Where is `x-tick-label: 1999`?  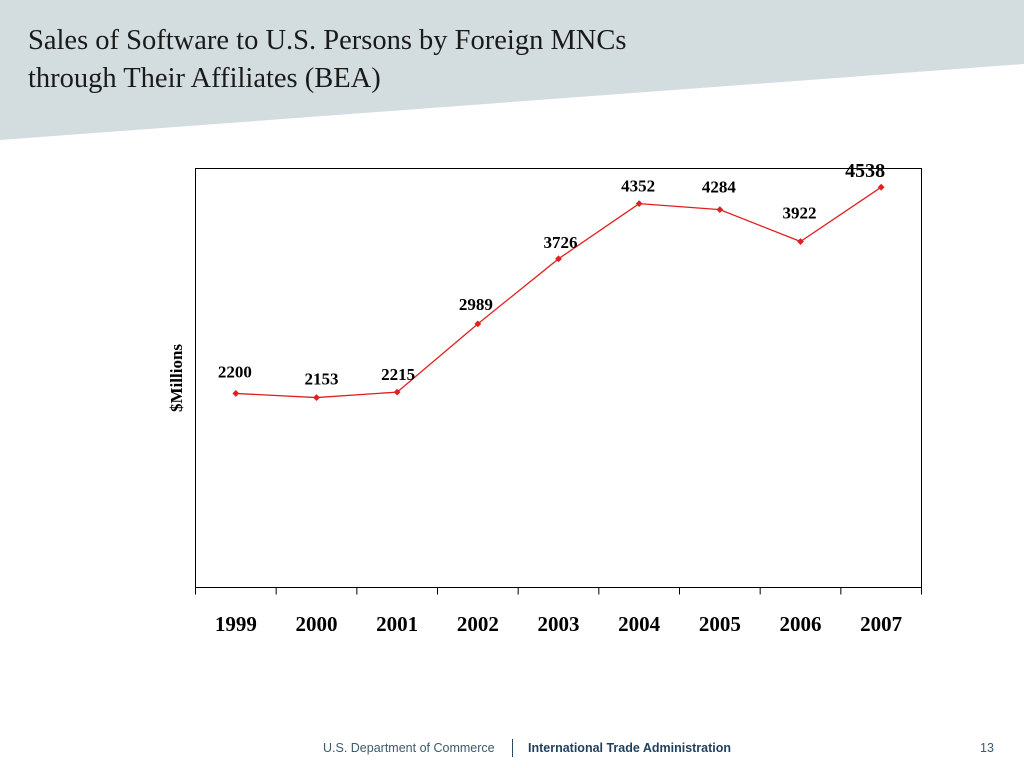
x-tick-label: 1999 is located at coordinates (236, 624).